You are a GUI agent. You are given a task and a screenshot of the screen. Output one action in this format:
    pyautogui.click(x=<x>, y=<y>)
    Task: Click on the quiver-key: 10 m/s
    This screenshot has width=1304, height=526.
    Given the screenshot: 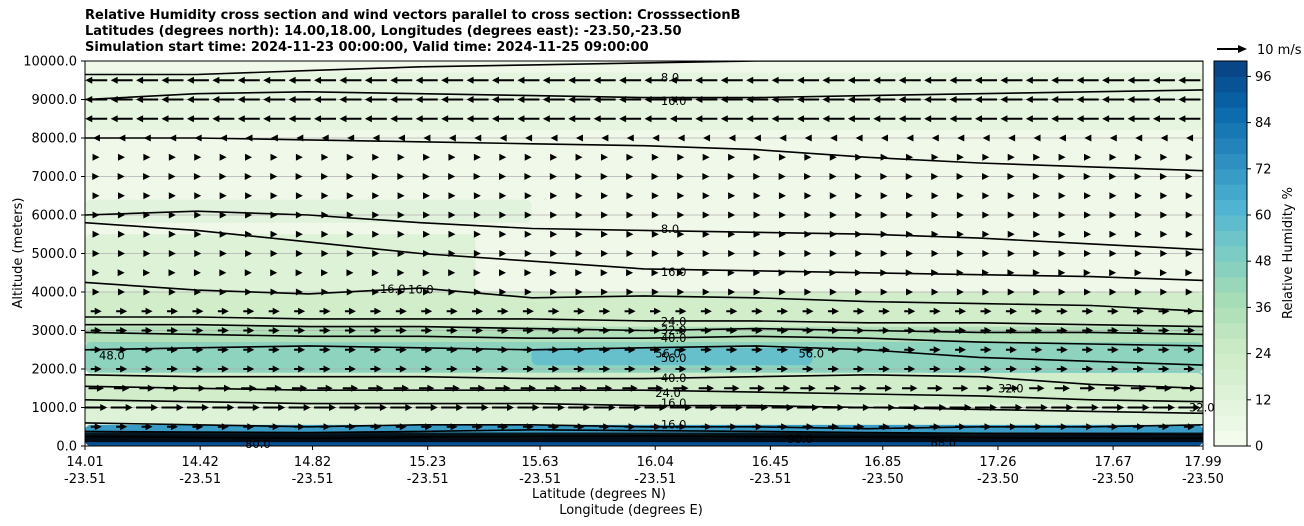 What is the action you would take?
    pyautogui.click(x=1259, y=50)
    